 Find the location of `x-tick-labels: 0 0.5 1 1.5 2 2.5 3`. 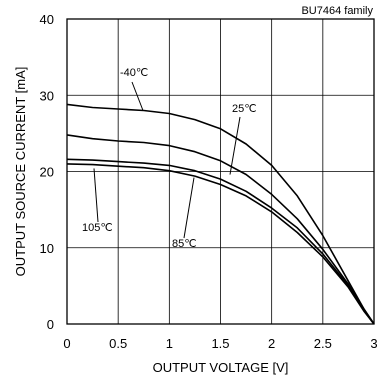

x-tick-labels: 0 0.5 1 1.5 2 2.5 3 is located at coordinates (220, 343).